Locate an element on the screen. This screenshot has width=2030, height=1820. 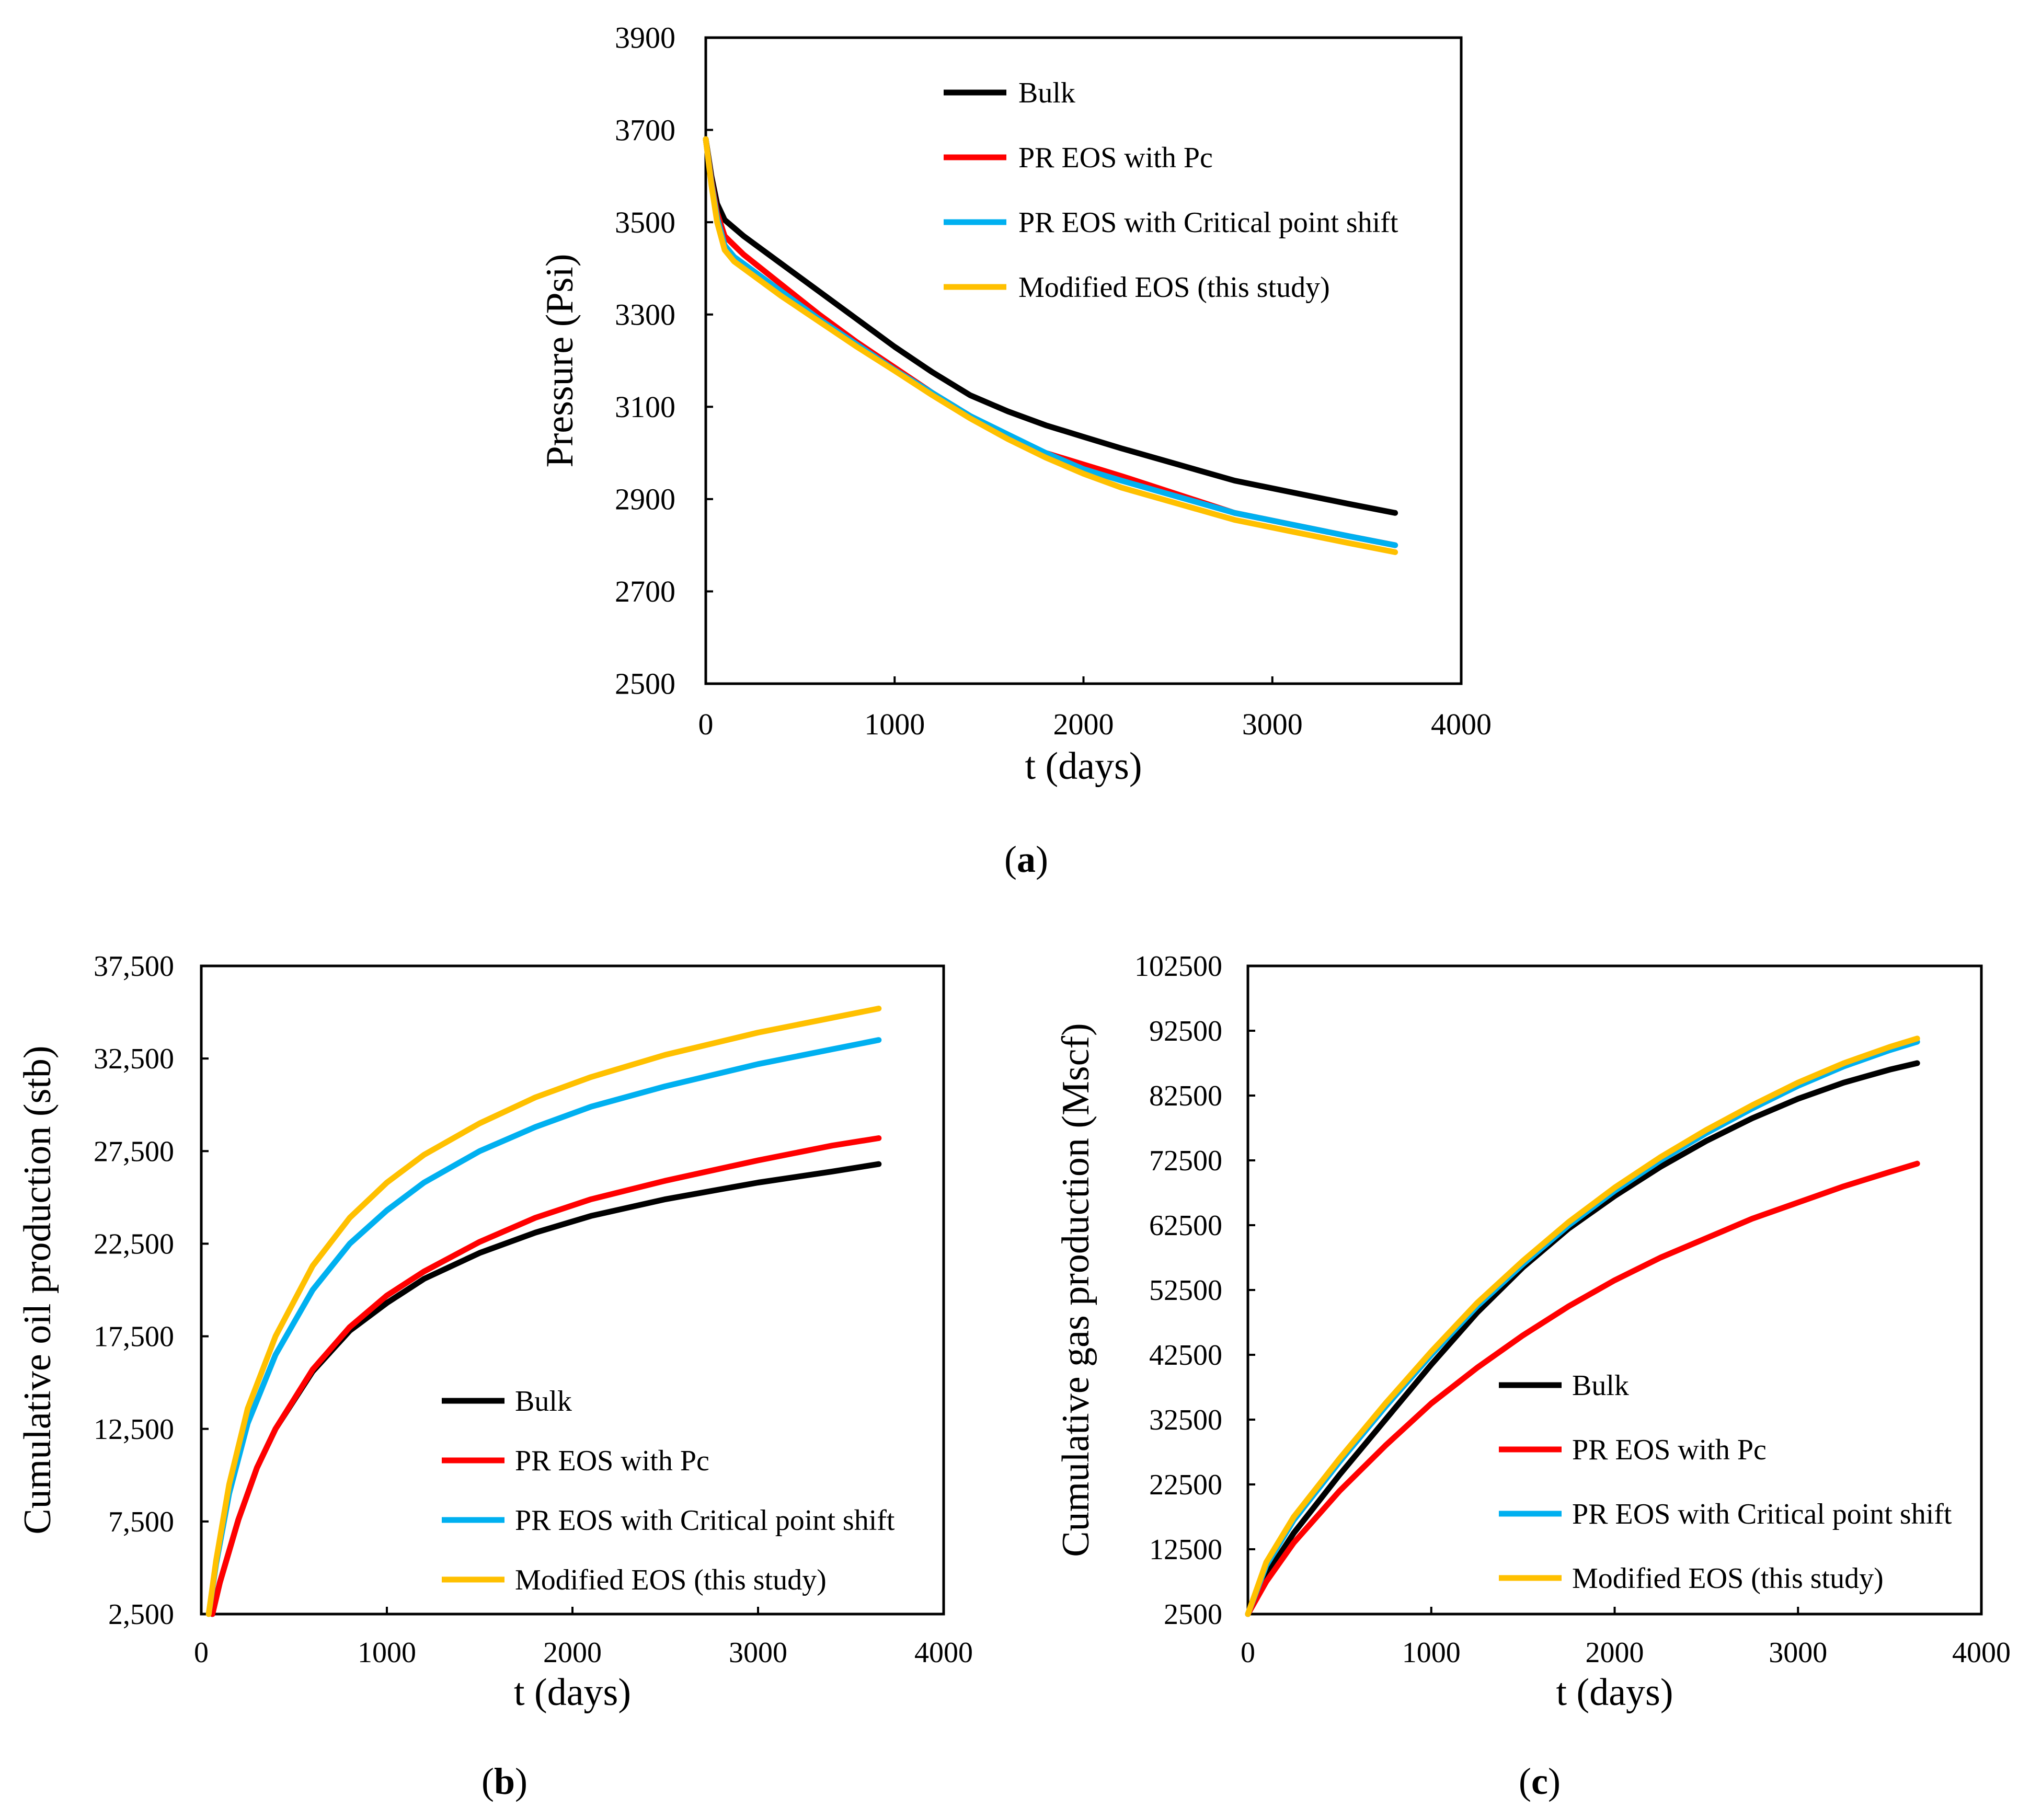
panel-caption-c: (c) is located at coordinates (1540, 1781).